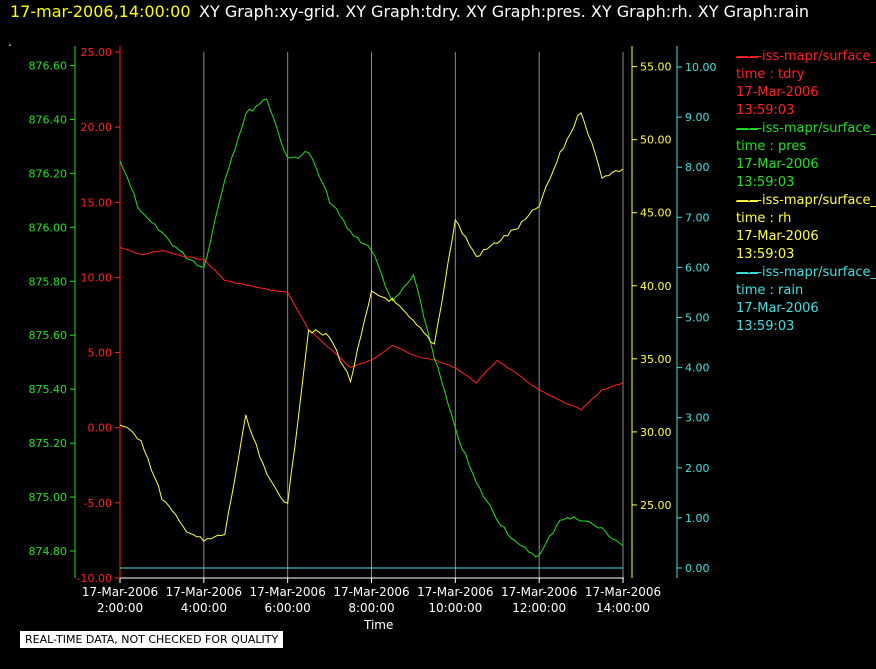 The image size is (876, 669). I want to click on rh-tick-label: 55.00, so click(656, 67).